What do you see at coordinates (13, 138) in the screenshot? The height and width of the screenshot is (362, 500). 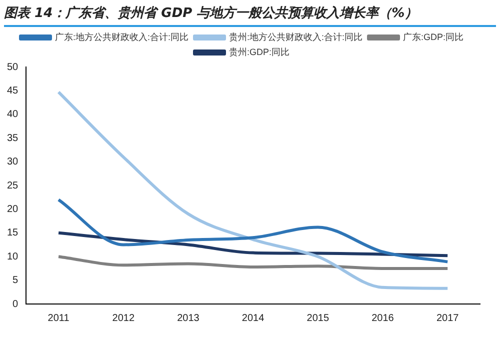 I see `y-tick-label: 35` at bounding box center [13, 138].